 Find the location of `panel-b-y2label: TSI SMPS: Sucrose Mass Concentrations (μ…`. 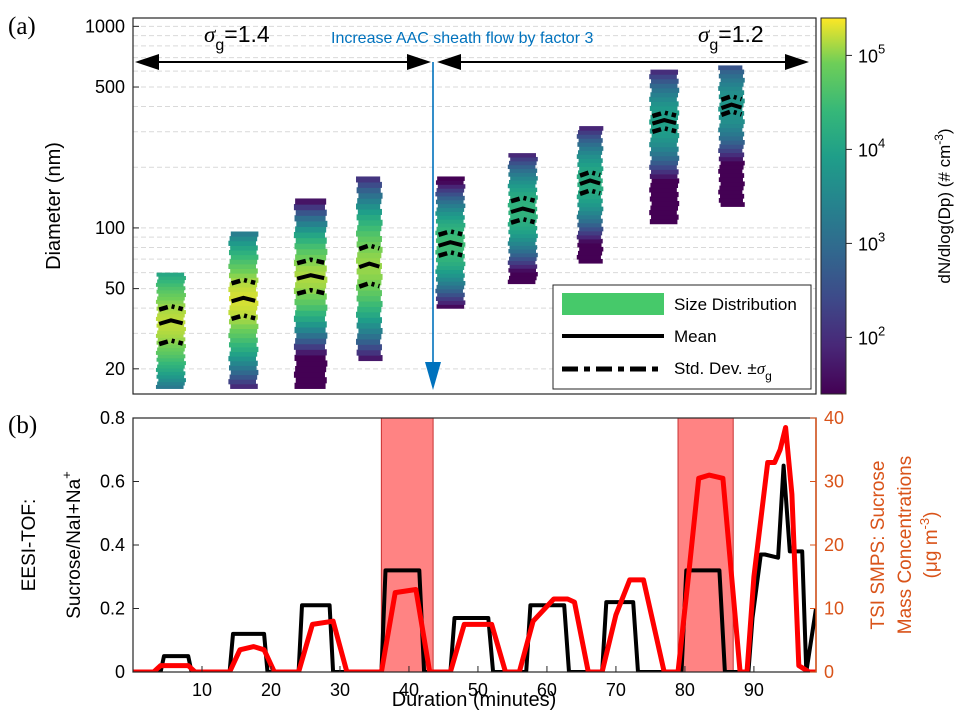

panel-b-y2label: TSI SMPS: Sucrose Mass Concentrations (μ… is located at coordinates (905, 545).